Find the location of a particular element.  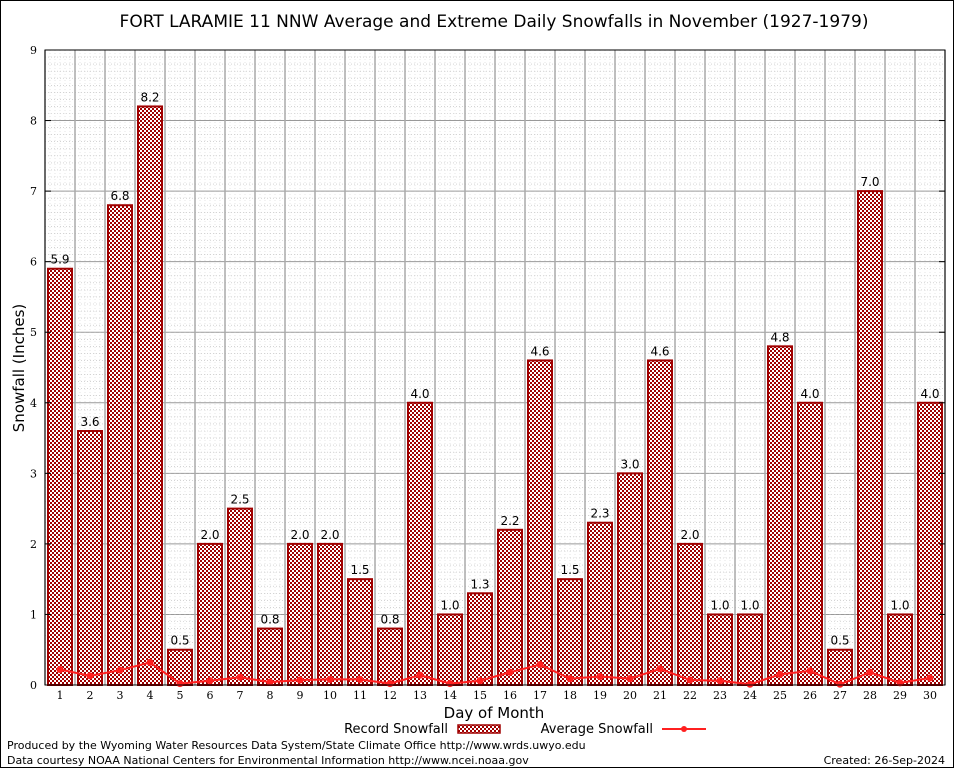

x-tick-label: 3 is located at coordinates (120, 695).